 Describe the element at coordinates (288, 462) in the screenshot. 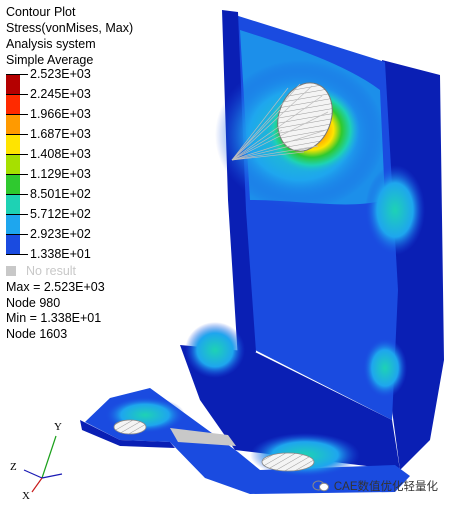

I see `base-hole-right` at that location.